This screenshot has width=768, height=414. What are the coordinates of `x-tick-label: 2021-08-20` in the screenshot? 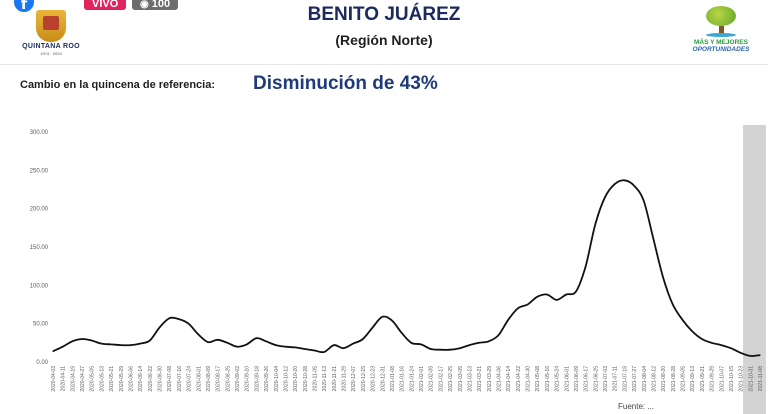 It's located at (664, 379).